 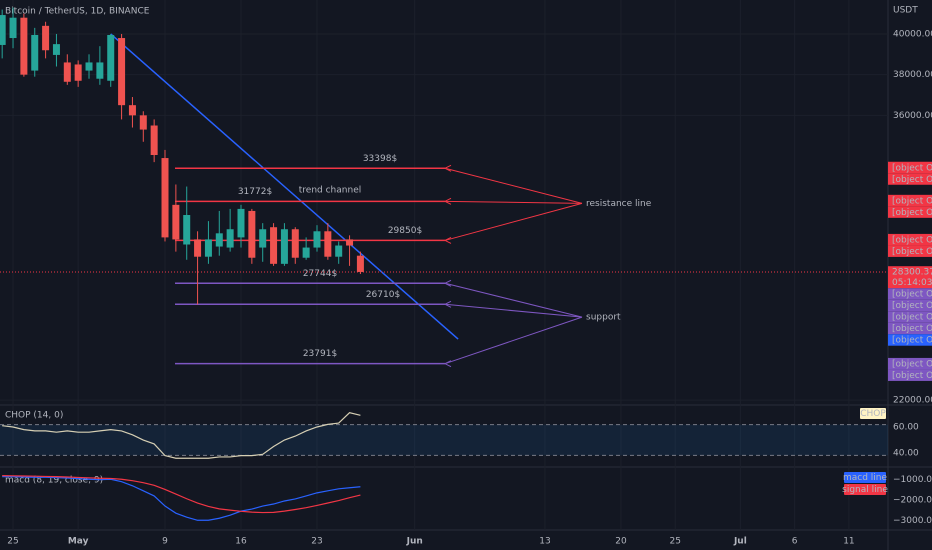 What do you see at coordinates (544, 542) in the screenshot?
I see `x-tick-label: 13` at bounding box center [544, 542].